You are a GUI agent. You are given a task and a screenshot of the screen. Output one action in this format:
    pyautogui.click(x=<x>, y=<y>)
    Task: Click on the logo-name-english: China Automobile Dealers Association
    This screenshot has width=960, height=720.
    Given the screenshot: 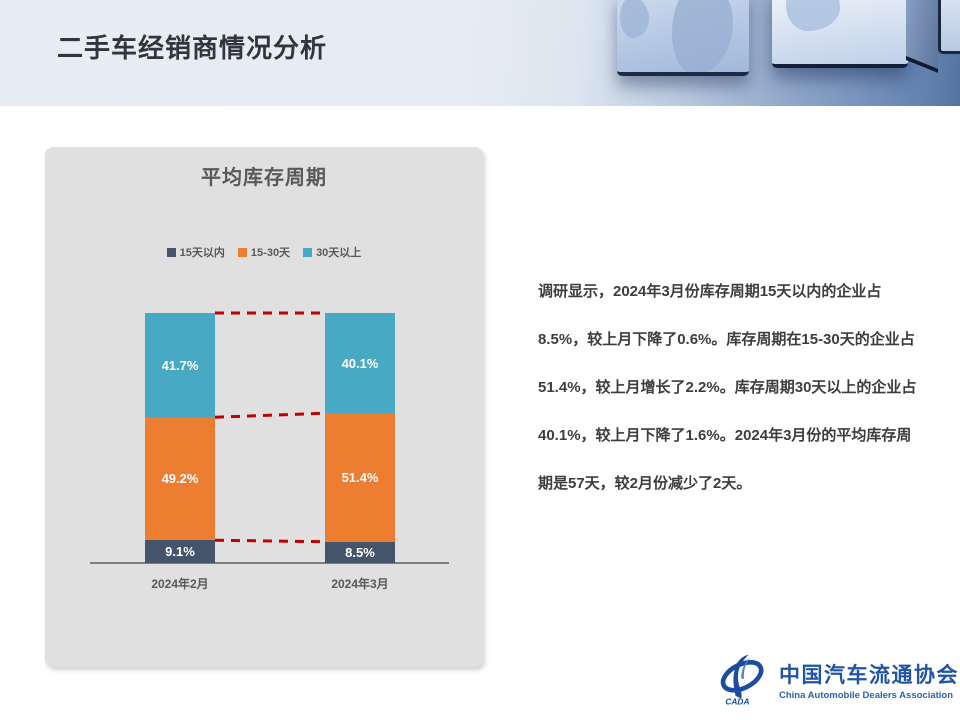 What is the action you would take?
    pyautogui.click(x=866, y=695)
    